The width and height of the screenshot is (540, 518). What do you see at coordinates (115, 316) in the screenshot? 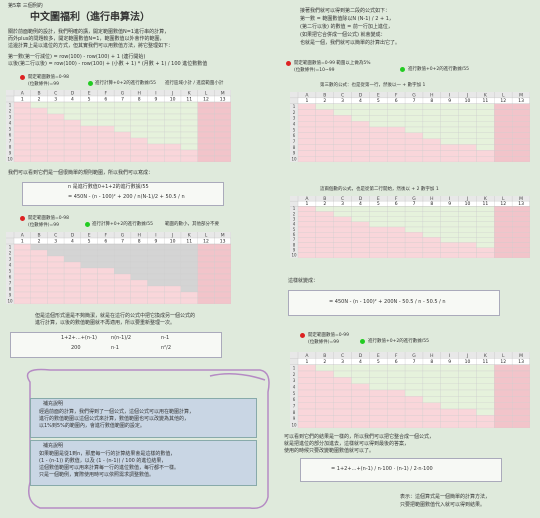
I see `paragraph: 但是這個形式還是不夠簡潔，就是在這行的公式中把它換成另一個公式的` at bounding box center [115, 316].